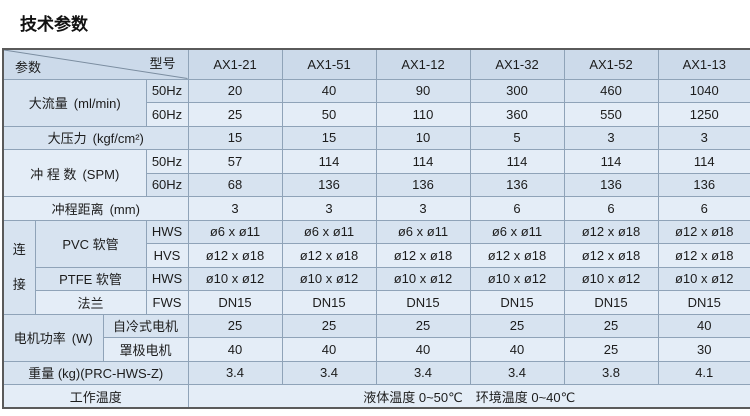  Describe the element at coordinates (329, 137) in the screenshot. I see `value-cell: 15` at that location.